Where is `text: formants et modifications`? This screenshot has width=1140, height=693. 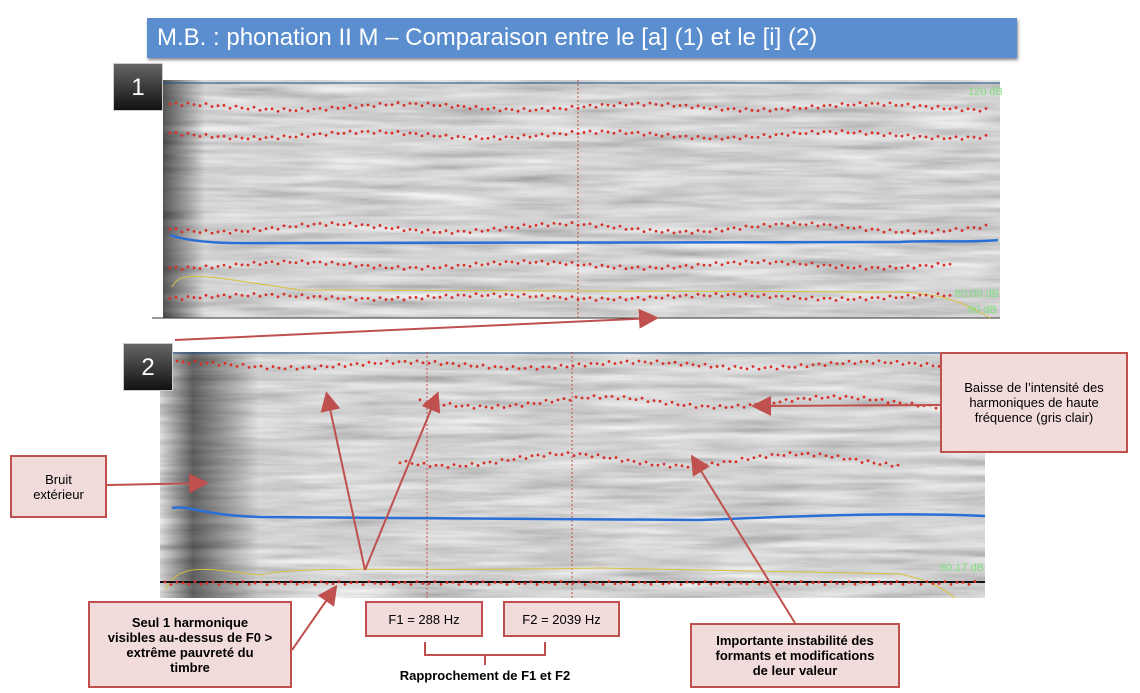 text: formants et modifications is located at coordinates (795, 655).